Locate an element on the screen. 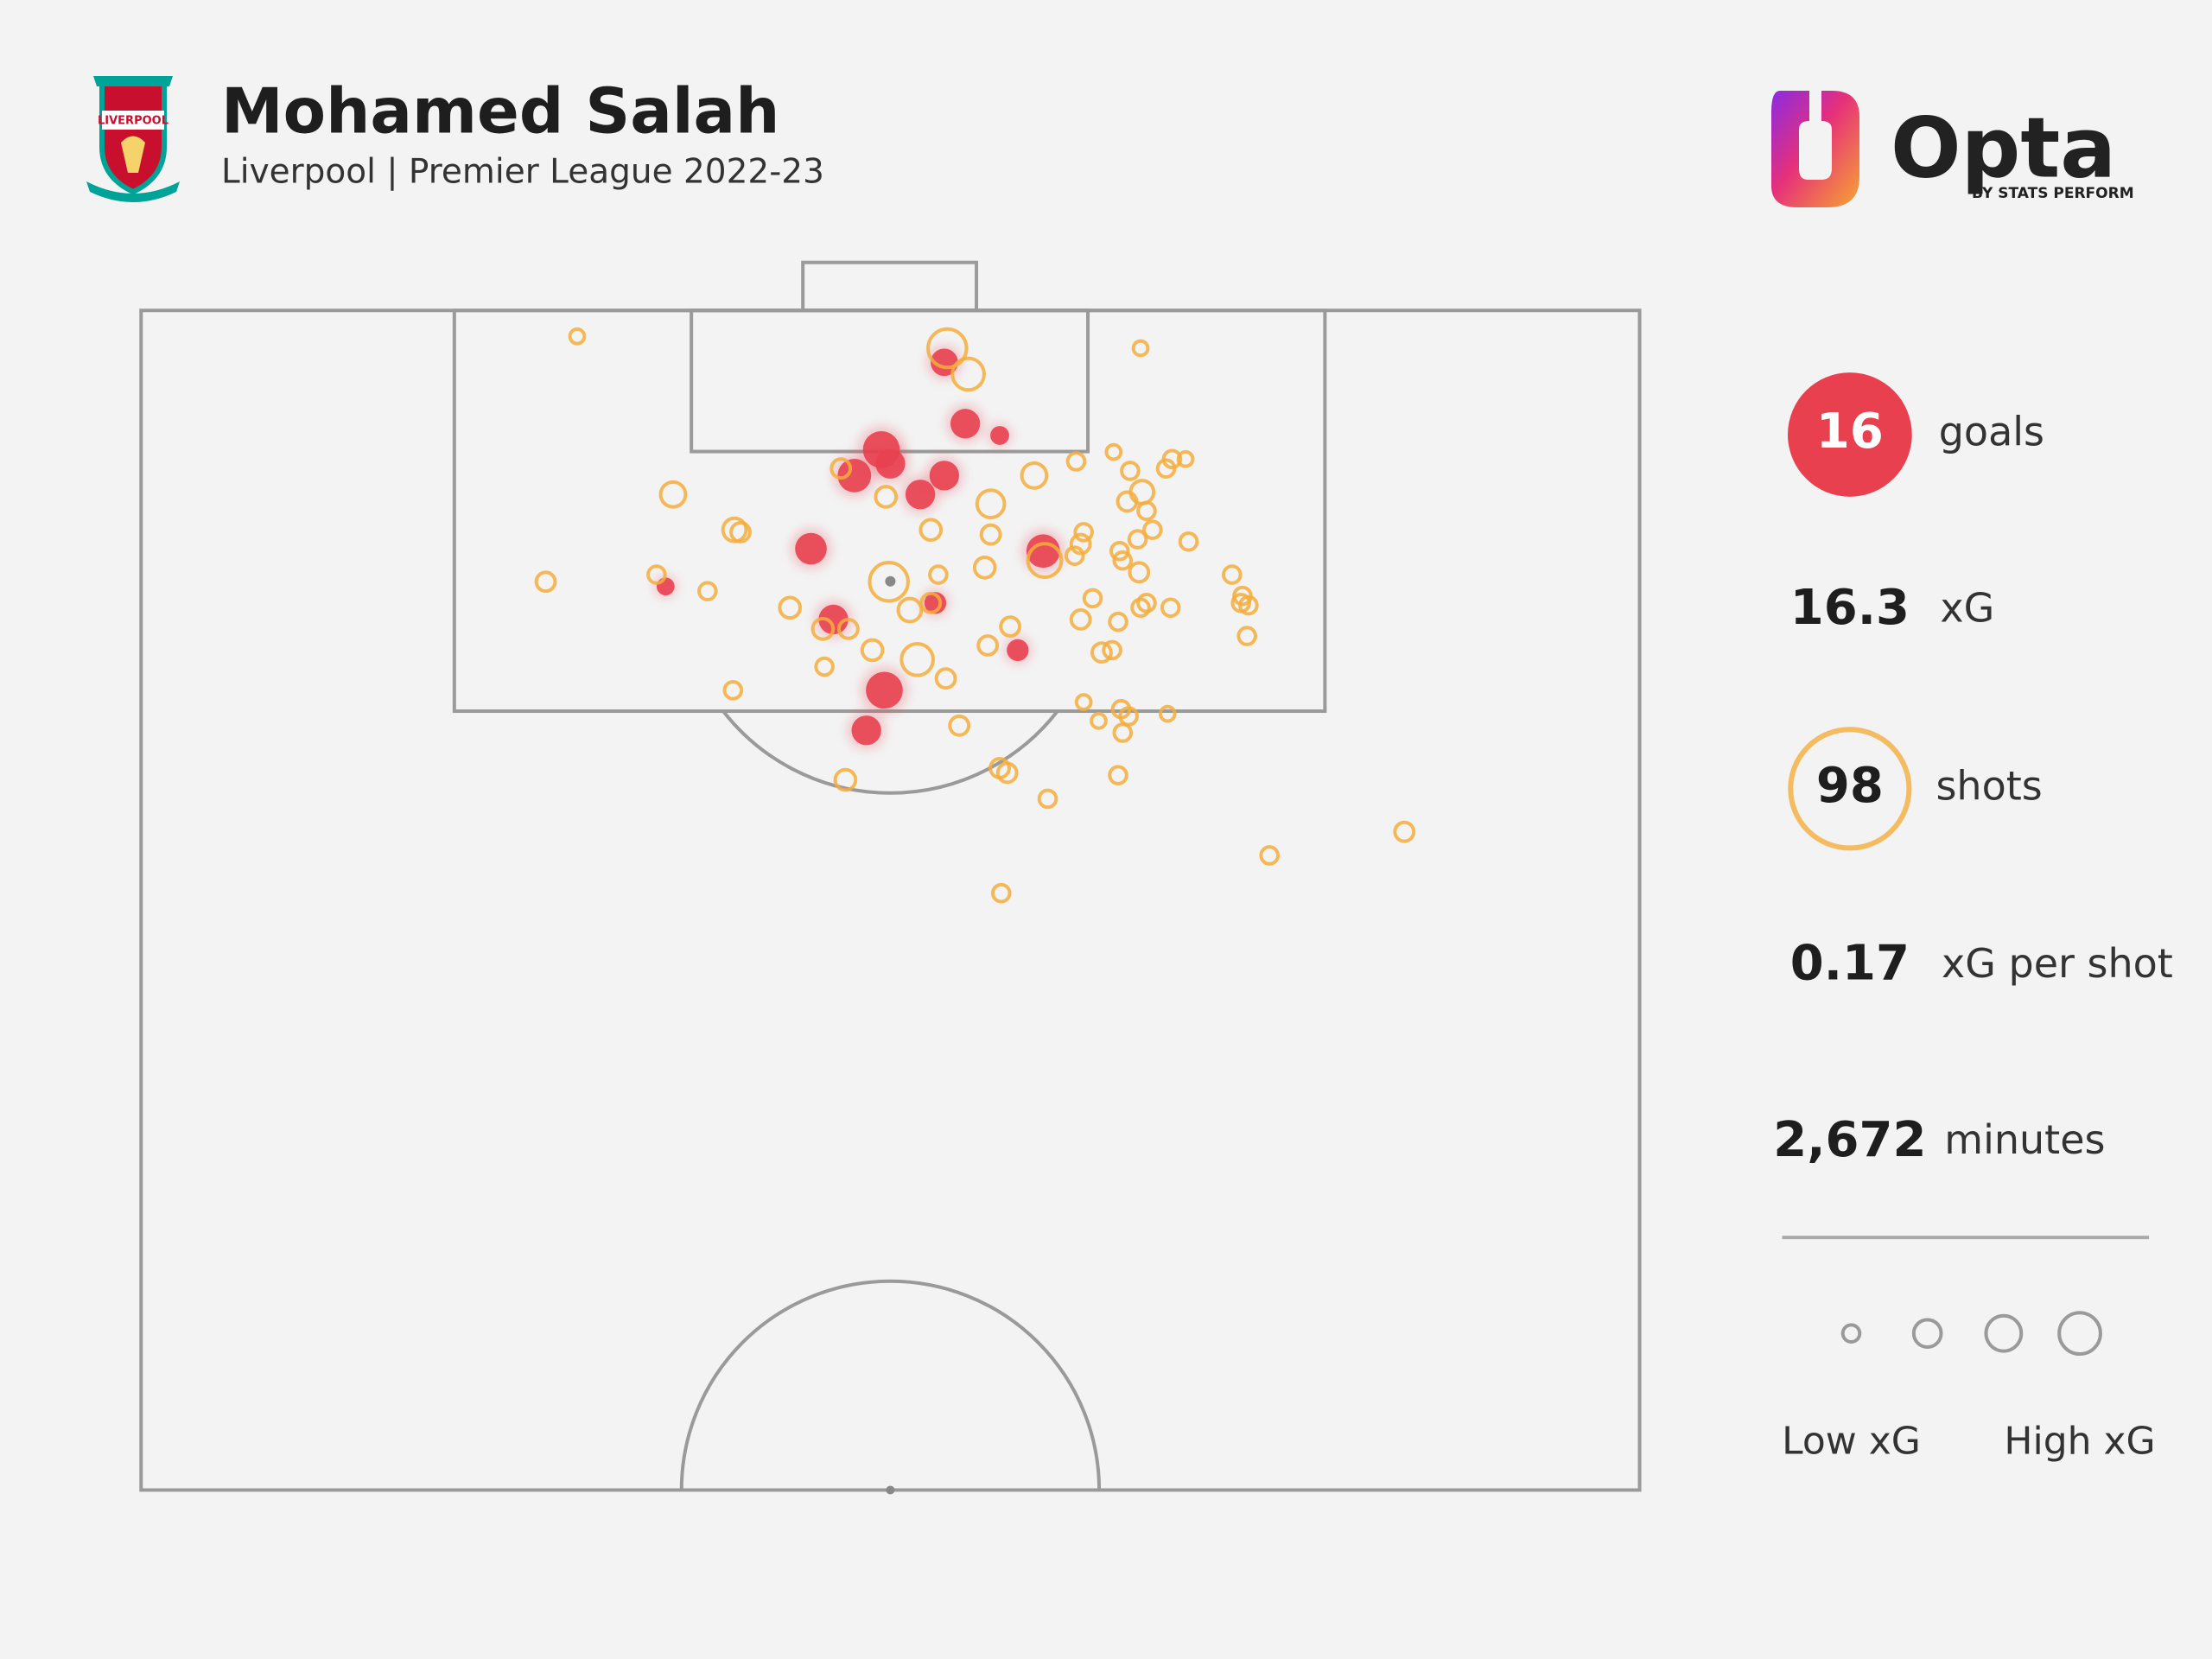 This screenshot has width=2212, height=1659. stat-label: minutes is located at coordinates (2024, 1139).